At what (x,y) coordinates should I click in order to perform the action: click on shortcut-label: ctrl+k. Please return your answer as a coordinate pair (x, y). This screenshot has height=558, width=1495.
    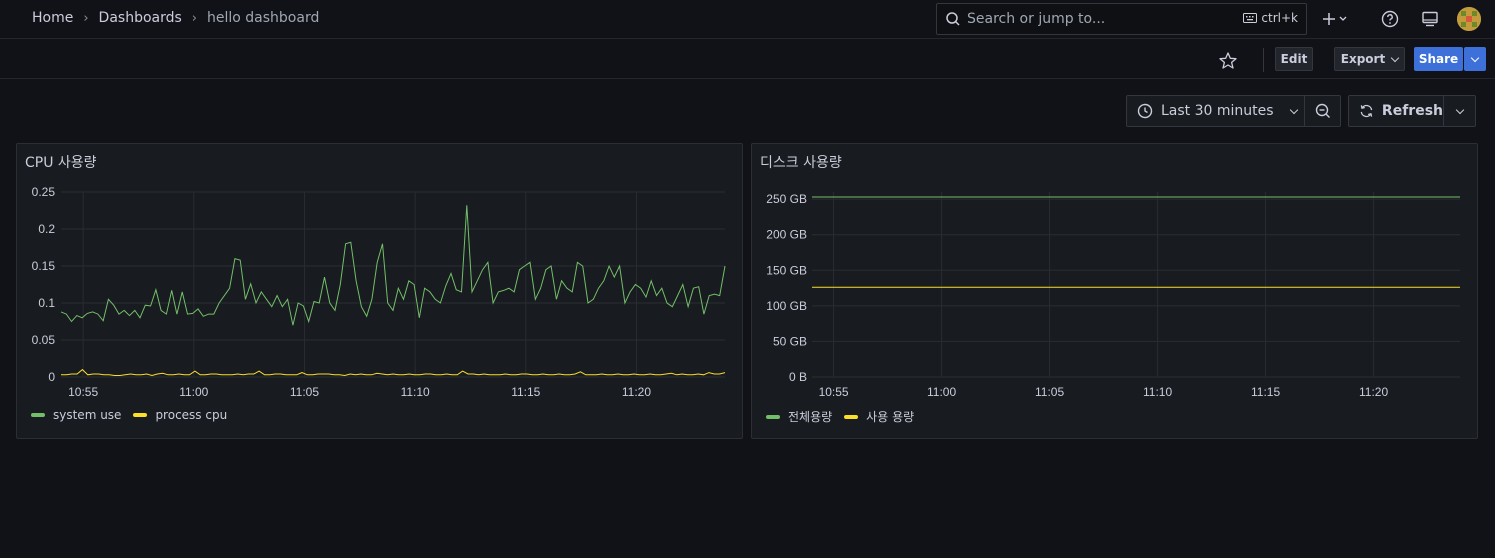
    Looking at the image, I should click on (1279, 18).